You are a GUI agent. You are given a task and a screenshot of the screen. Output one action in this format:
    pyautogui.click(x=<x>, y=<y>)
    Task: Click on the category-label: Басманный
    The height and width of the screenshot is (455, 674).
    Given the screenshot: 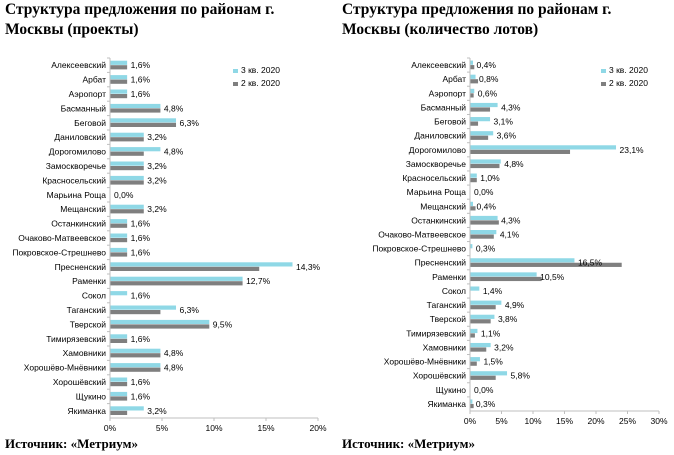 What is the action you would take?
    pyautogui.click(x=444, y=107)
    